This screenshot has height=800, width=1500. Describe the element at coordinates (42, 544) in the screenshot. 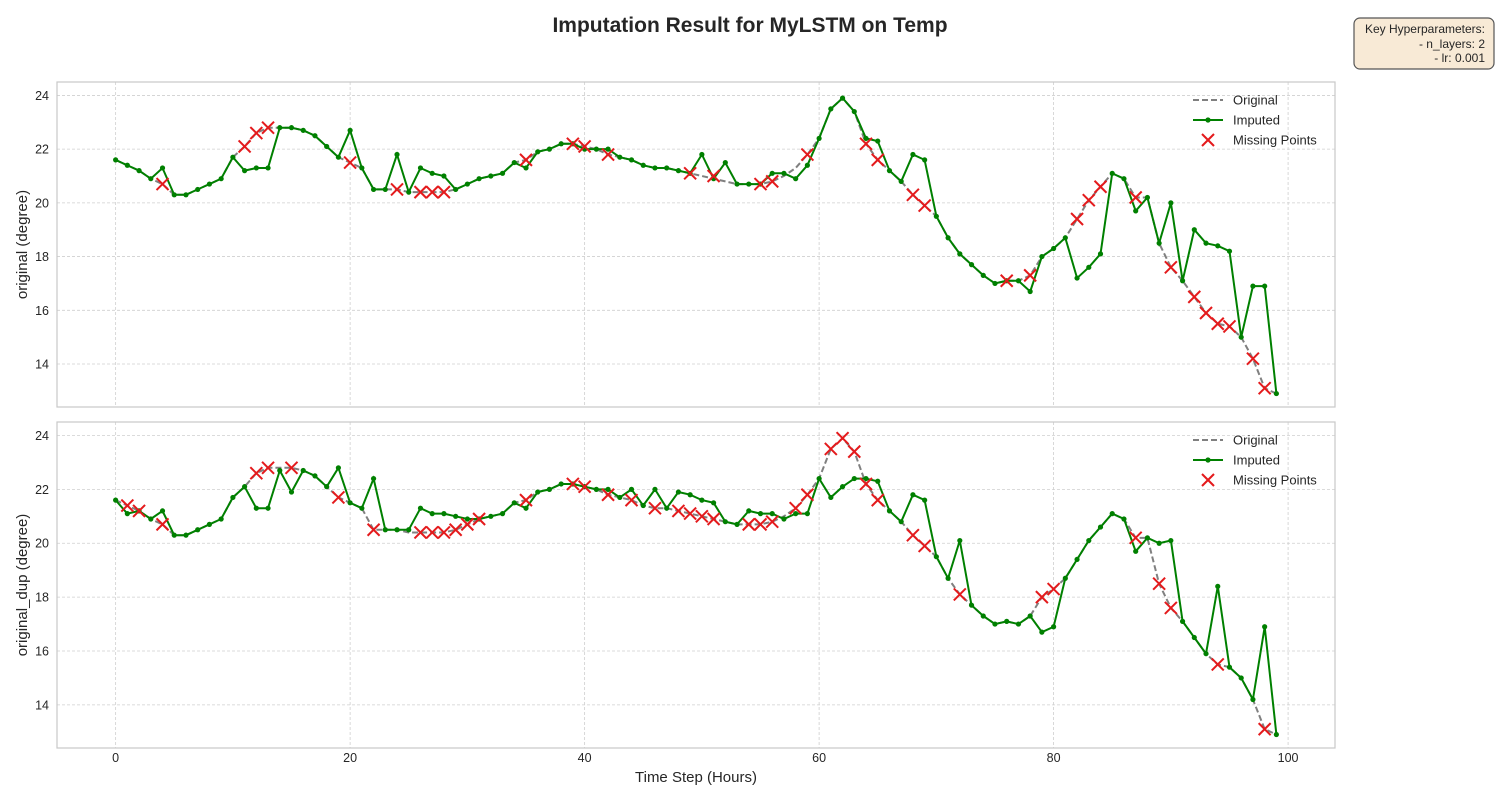

I see `original-dup-y-tick-label: 20` at that location.